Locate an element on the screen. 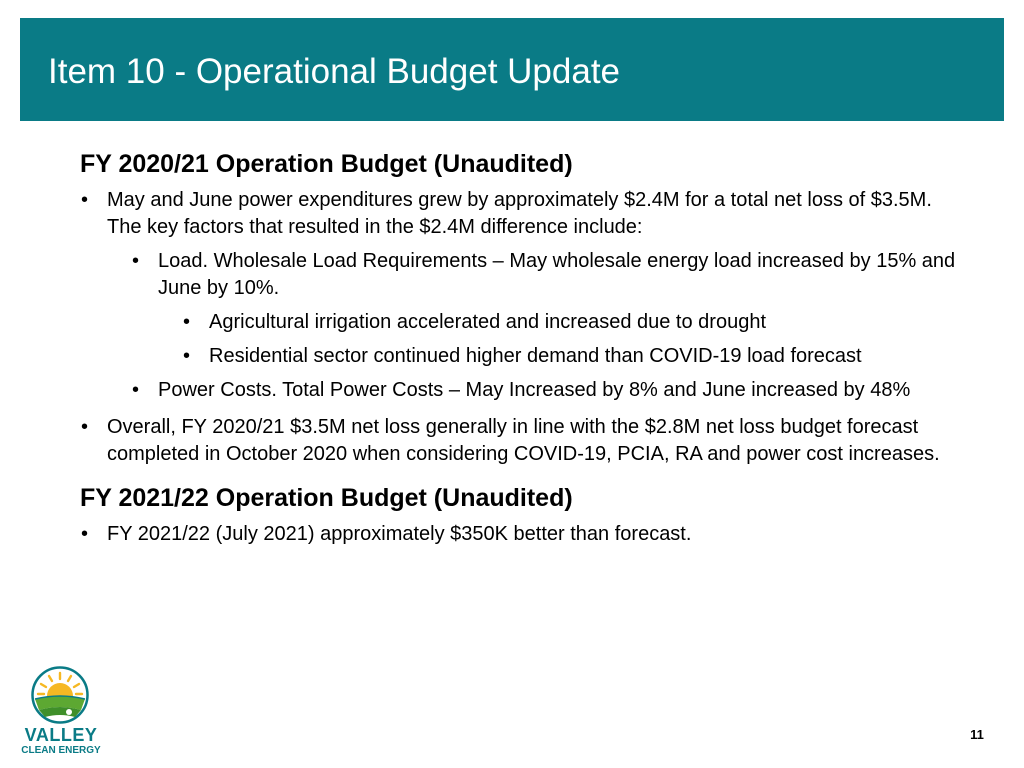 The height and width of the screenshot is (768, 1024). logo-subname: CLEAN ENERGY is located at coordinates (61, 750).